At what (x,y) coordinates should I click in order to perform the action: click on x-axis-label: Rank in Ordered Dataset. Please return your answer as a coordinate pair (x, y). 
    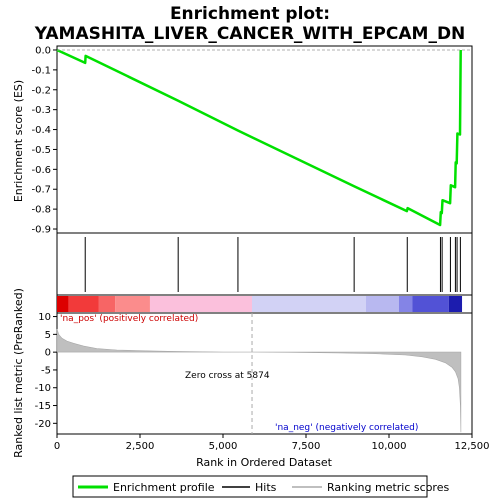
    Looking at the image, I should click on (264, 462).